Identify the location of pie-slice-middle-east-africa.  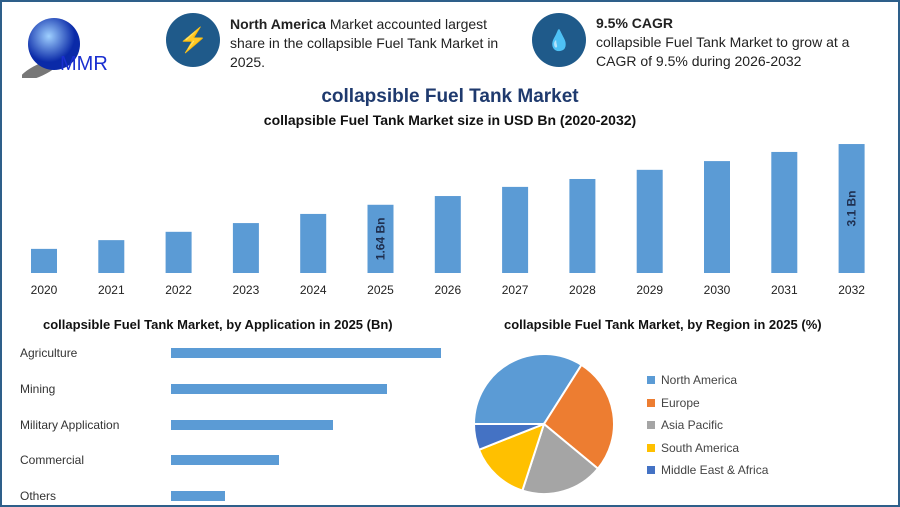
(508, 437).